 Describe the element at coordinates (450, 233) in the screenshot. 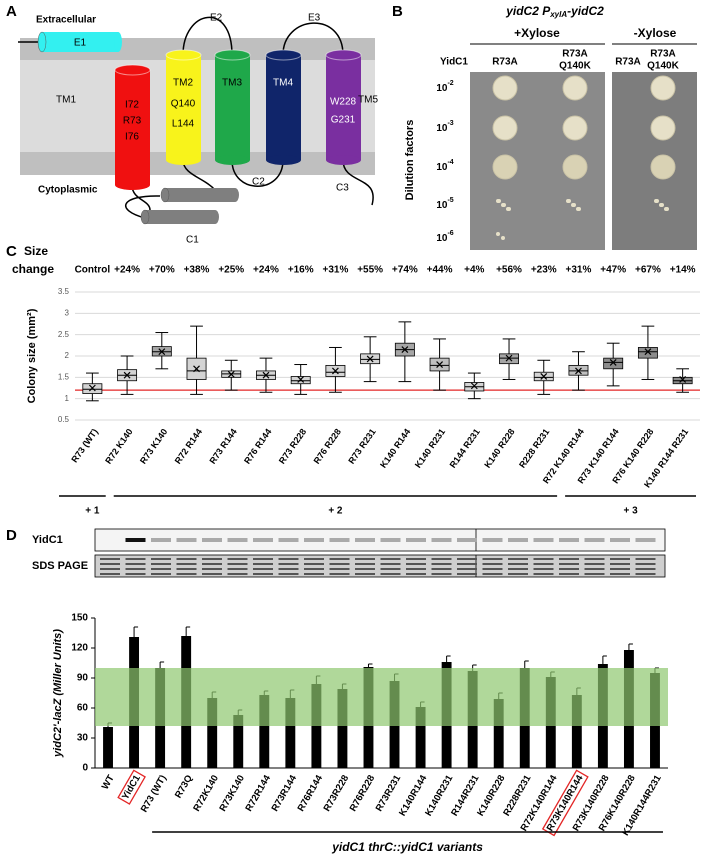

I see `dilution-exp: -6` at that location.